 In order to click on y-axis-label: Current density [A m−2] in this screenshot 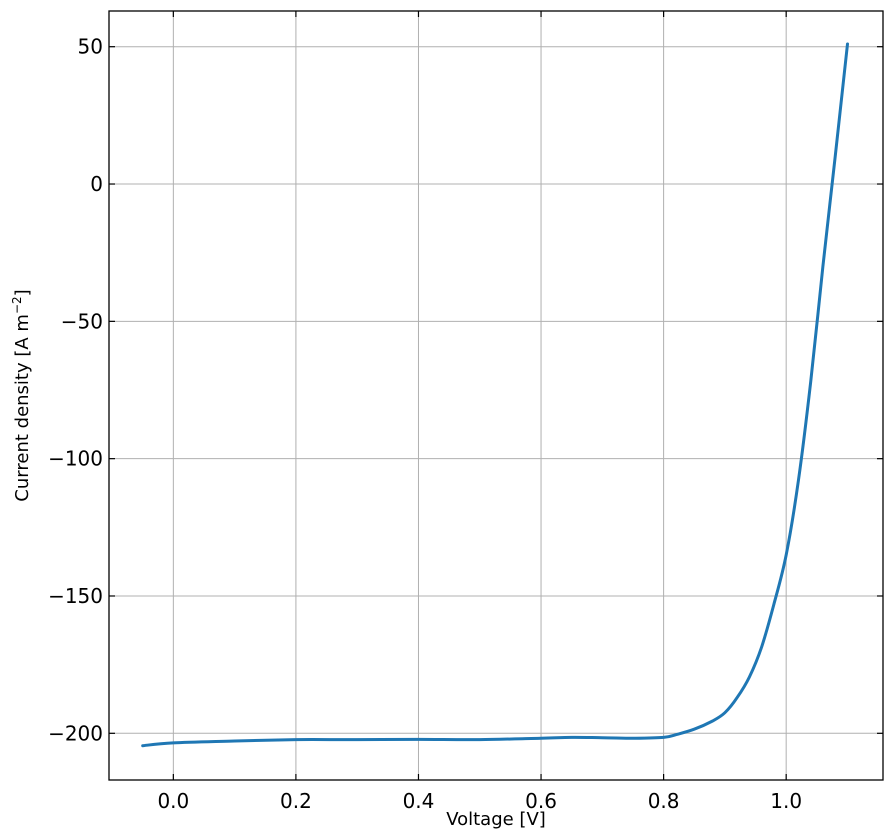, I will do `click(21, 395)`.